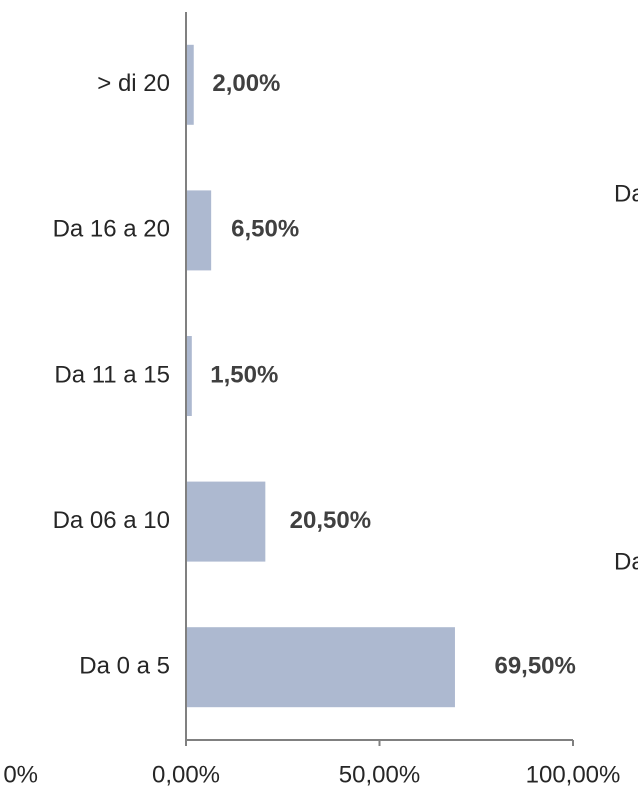  Describe the element at coordinates (111, 520) in the screenshot. I see `y-tick-label: Da 06 a 10` at that location.